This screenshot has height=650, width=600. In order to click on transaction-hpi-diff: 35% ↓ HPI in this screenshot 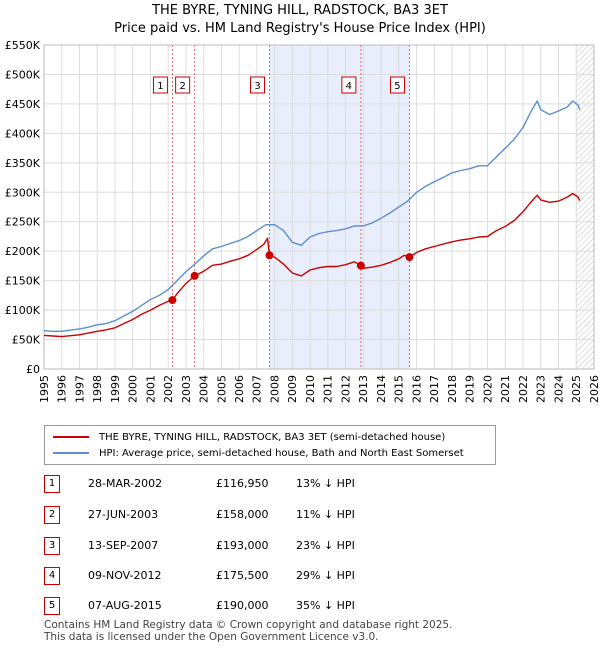, I will do `click(325, 605)`.